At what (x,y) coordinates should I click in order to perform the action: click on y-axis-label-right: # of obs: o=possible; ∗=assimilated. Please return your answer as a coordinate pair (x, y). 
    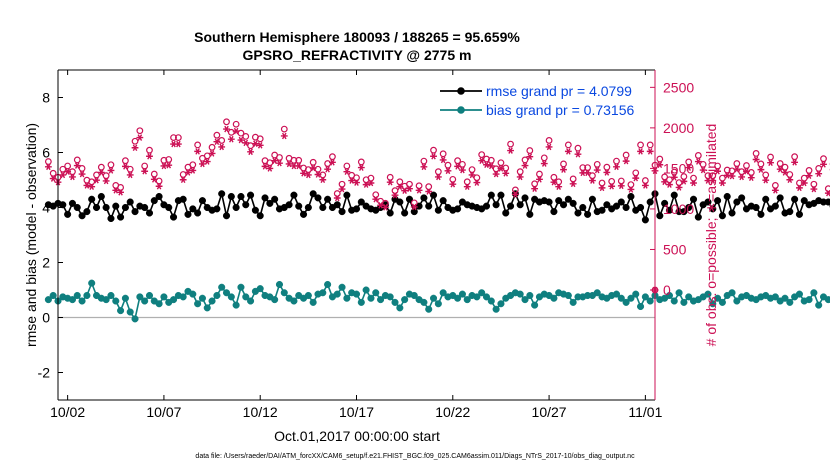
    Looking at the image, I should click on (711, 235).